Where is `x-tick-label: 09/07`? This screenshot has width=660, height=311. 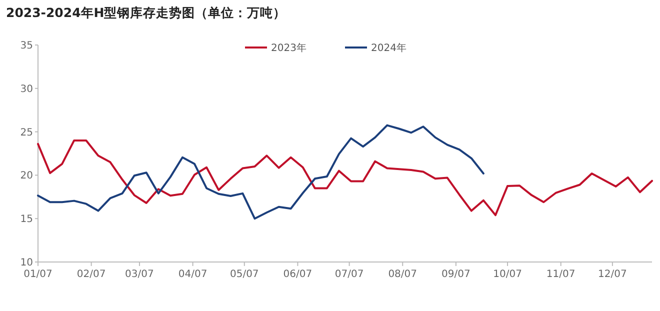
x-tick-label: 09/07 is located at coordinates (456, 274).